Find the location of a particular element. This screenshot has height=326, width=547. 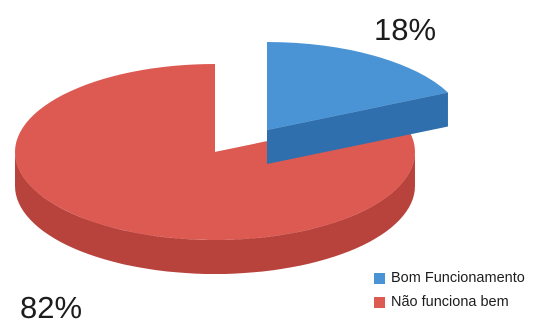

legend-item-nao-funciona-bem: Não funciona bem is located at coordinates (449, 302).